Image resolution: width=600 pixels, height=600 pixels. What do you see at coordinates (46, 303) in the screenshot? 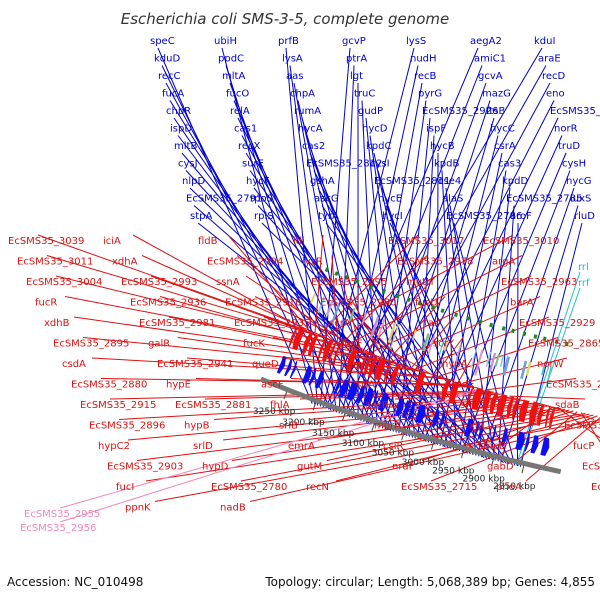
I see `reverse-gene-label: fucR` at bounding box center [46, 303].